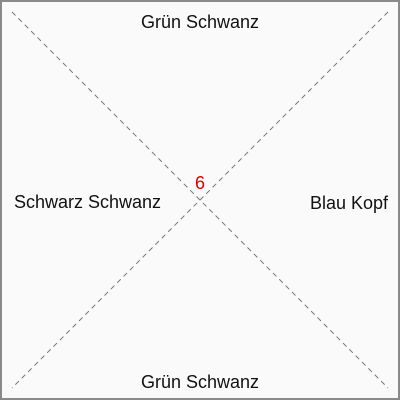  I want to click on tile-number: 6, so click(200, 183).